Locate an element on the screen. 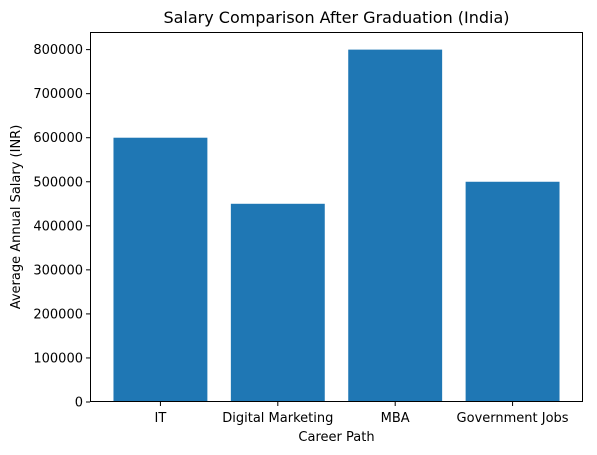 The image size is (597, 455). y-tick-label: 200000 is located at coordinates (58, 314).